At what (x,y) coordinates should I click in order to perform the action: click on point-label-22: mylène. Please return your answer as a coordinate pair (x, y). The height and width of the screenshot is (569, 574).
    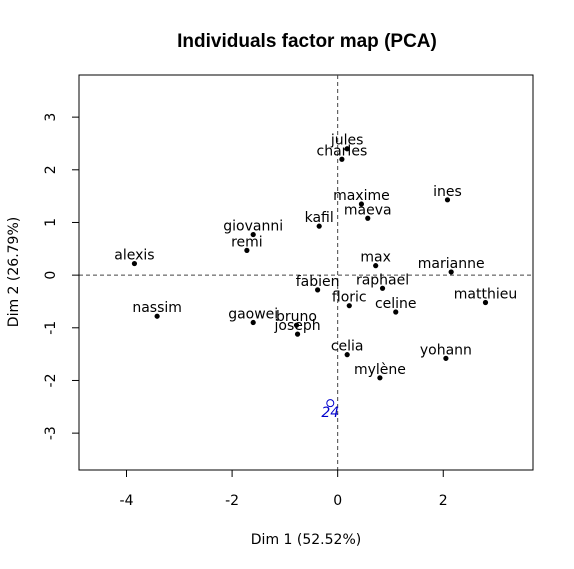
    Looking at the image, I should click on (380, 370).